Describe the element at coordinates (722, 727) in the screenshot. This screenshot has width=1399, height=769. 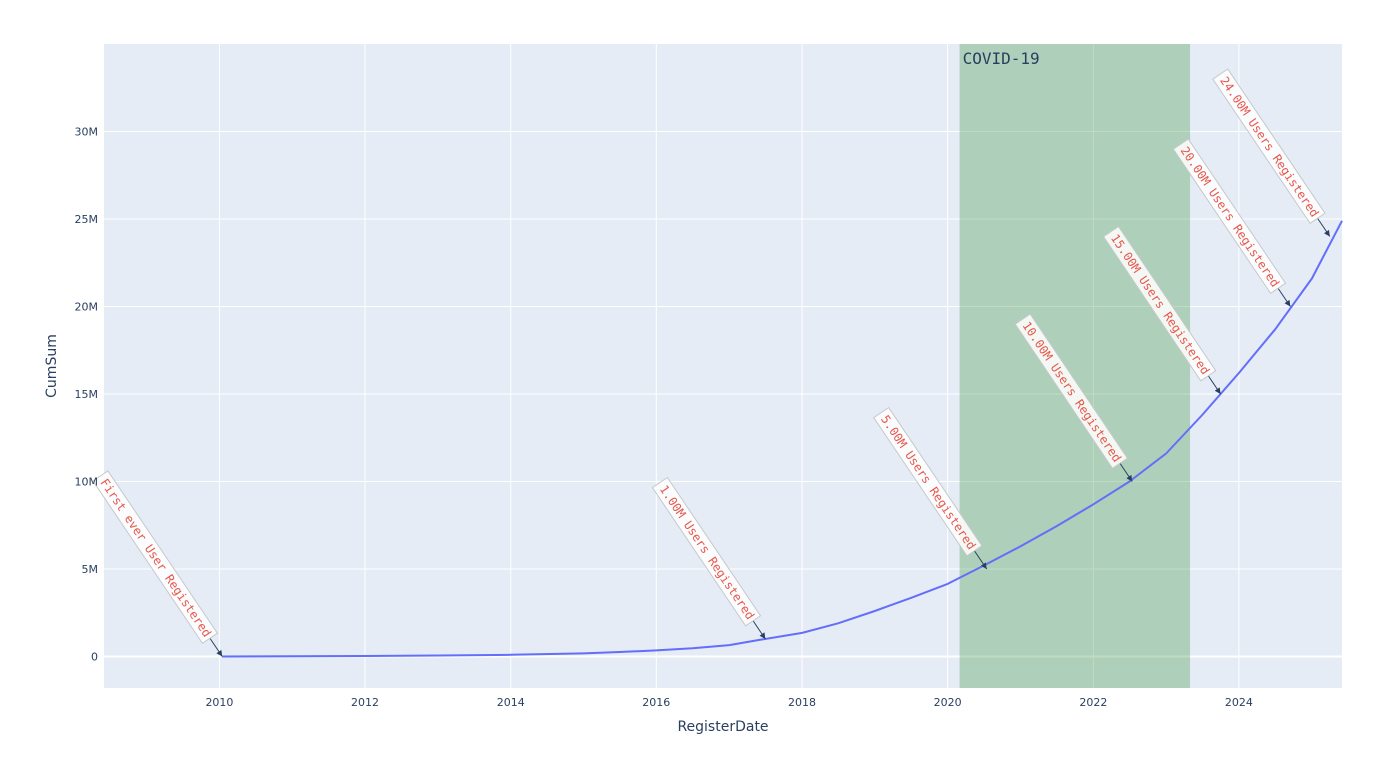
I see `x-axis-title: RegisterDate` at that location.